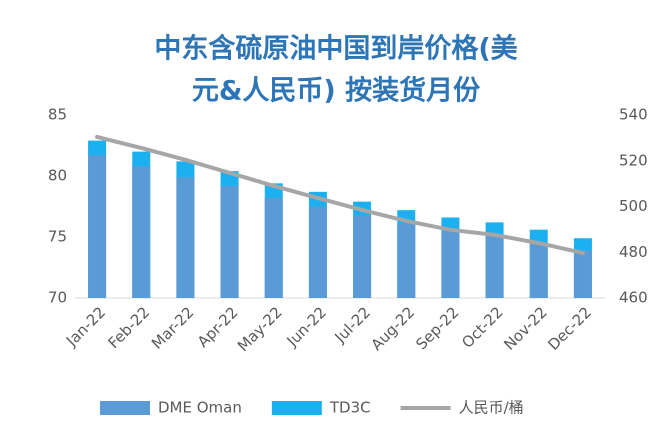  I want to click on x-tick-label: Aug-22, so click(392, 328).